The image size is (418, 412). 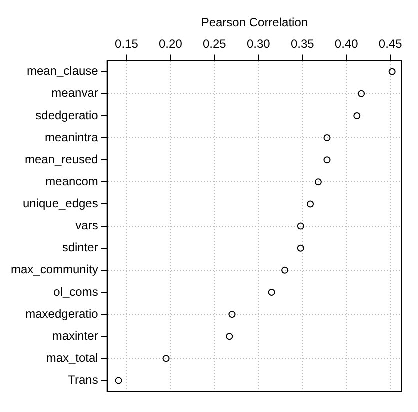 What do you see at coordinates (60, 203) in the screenshot?
I see `y-tick-label: unique_edges` at bounding box center [60, 203].